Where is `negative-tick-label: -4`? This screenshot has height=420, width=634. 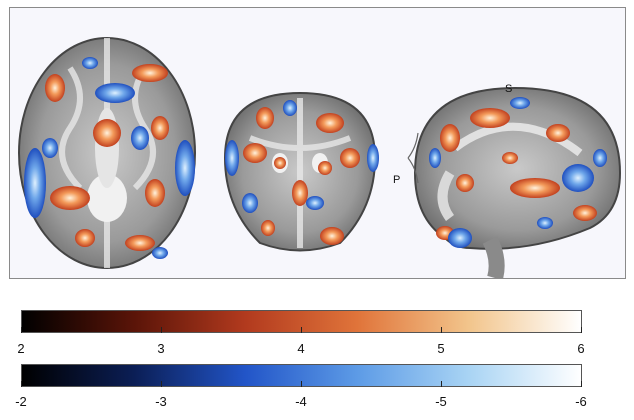
negative-tick-label: -4 is located at coordinates (301, 401).